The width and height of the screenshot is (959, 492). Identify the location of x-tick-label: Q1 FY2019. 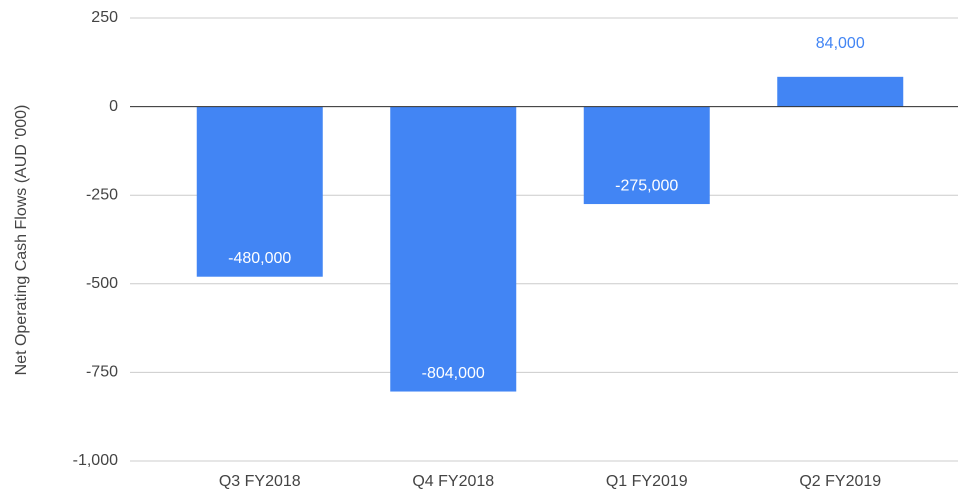
(647, 481).